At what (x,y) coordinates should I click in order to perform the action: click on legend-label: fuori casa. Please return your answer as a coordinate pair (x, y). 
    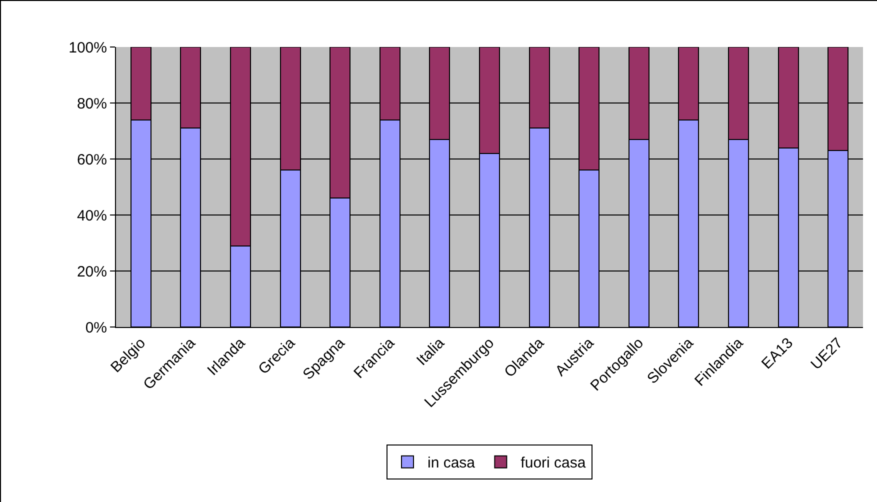
    Looking at the image, I should click on (553, 463).